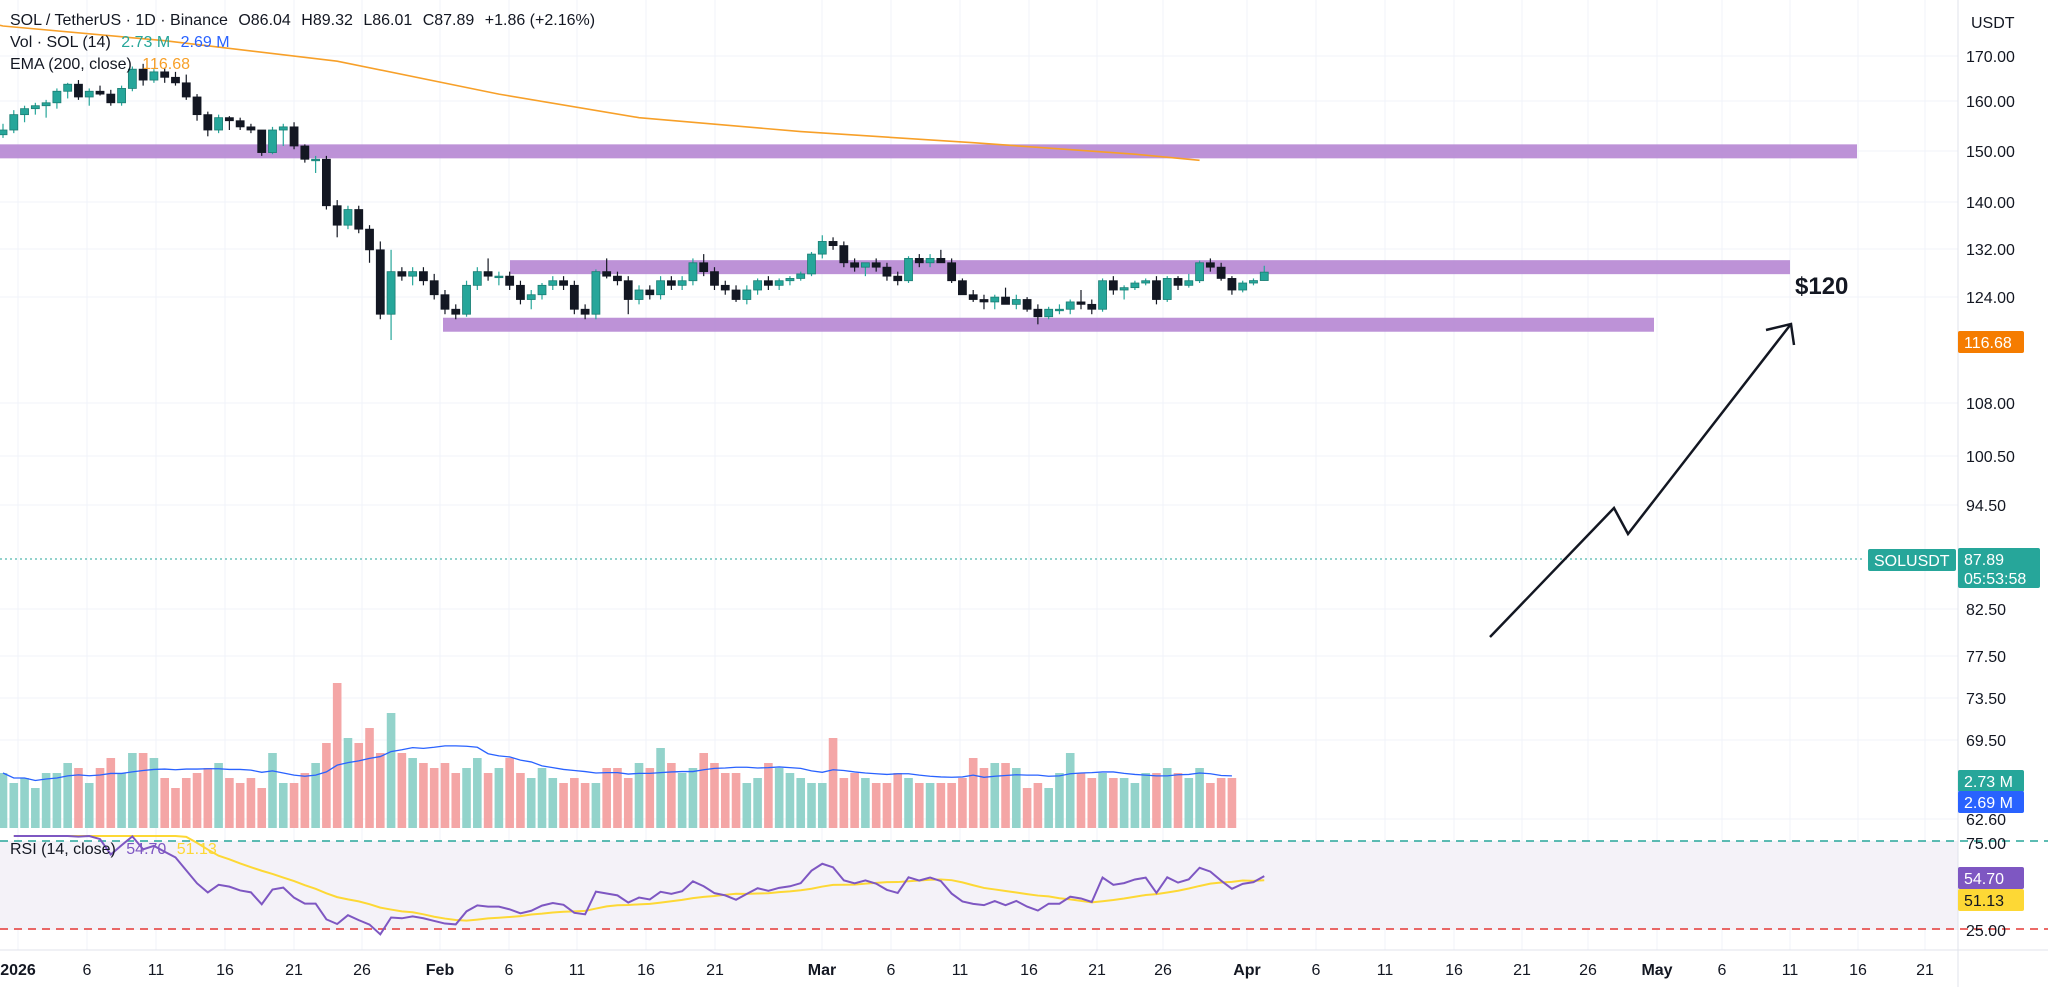 The height and width of the screenshot is (987, 2048). Describe the element at coordinates (1986, 931) in the screenshot. I see `rsi-tick-lower: 25.00` at that location.